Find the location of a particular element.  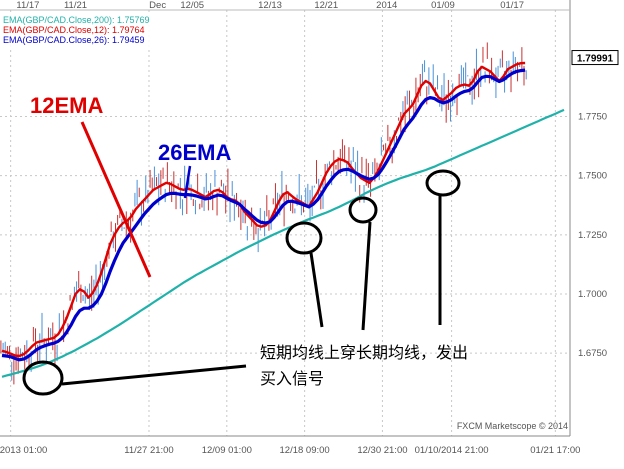

ema26-label: 26EMA is located at coordinates (194, 152).